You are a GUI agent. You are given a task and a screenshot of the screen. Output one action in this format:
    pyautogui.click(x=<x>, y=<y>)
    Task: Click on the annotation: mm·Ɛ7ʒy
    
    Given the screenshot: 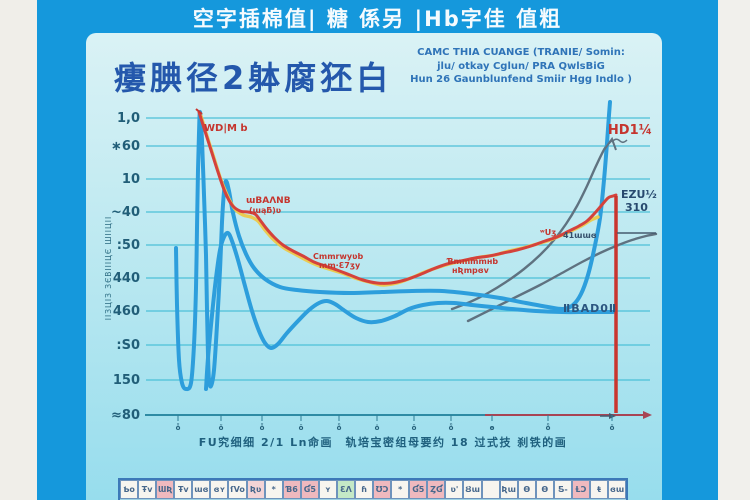 What is the action you would take?
    pyautogui.click(x=340, y=265)
    